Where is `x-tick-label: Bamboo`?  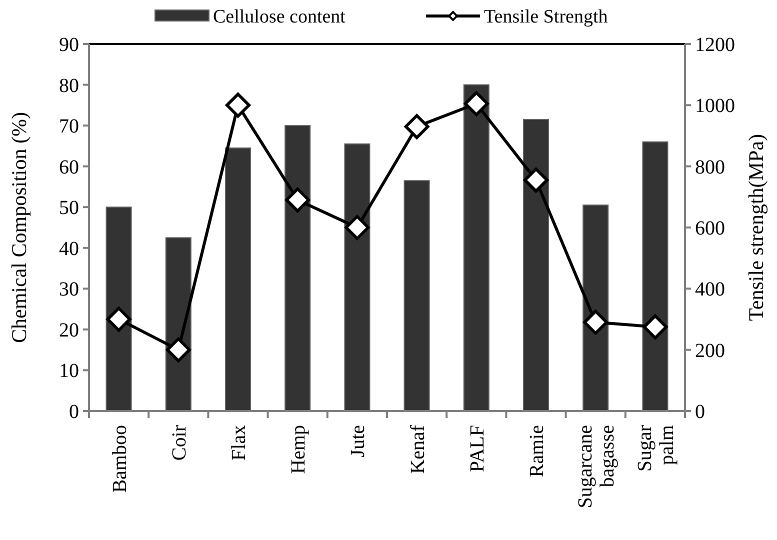
x-tick-label: Bamboo is located at coordinates (119, 459).